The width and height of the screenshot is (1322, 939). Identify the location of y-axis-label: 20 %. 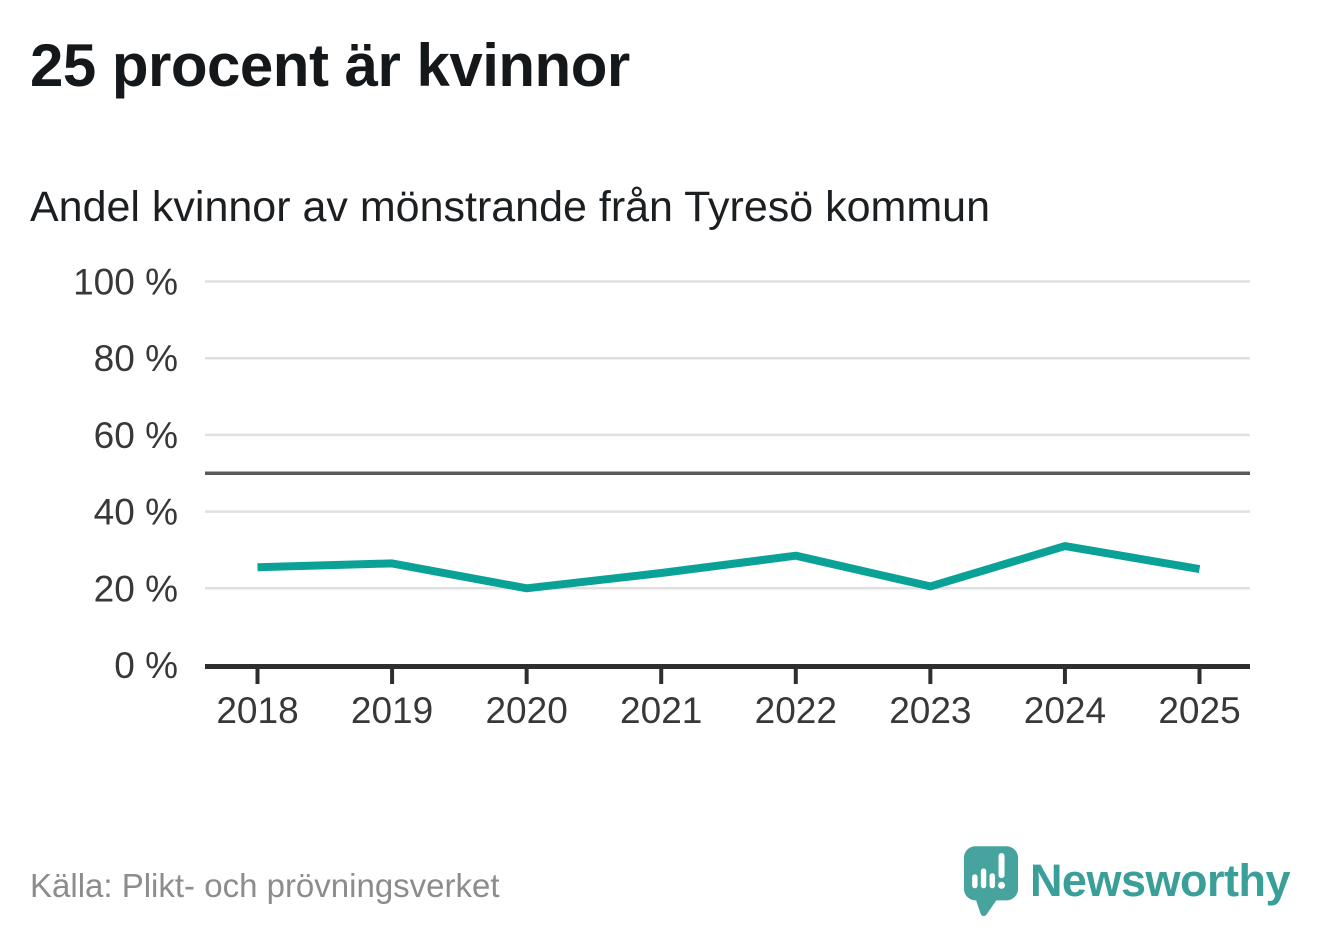
(136, 588).